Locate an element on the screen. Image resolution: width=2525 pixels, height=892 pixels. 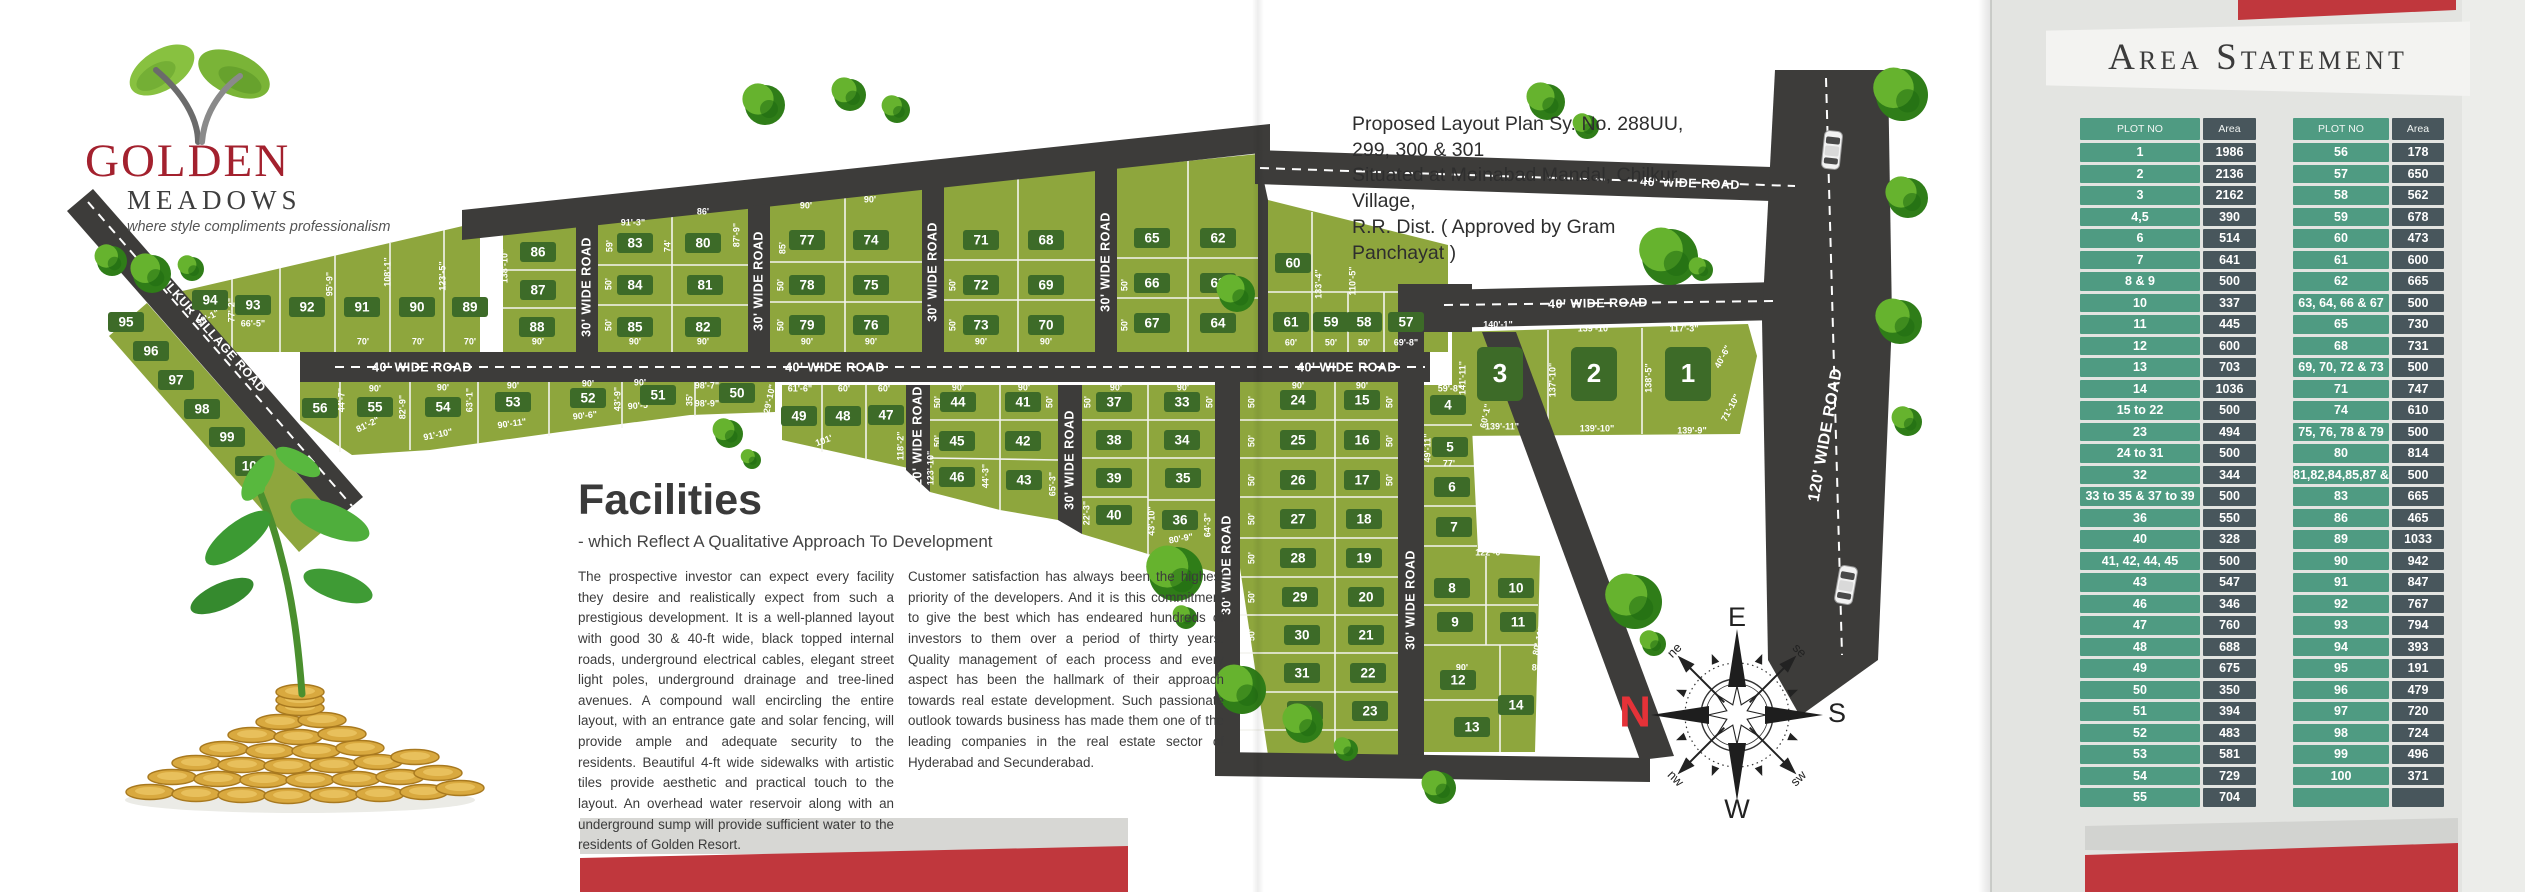
dimension-label: 66'-5" is located at coordinates (253, 323).